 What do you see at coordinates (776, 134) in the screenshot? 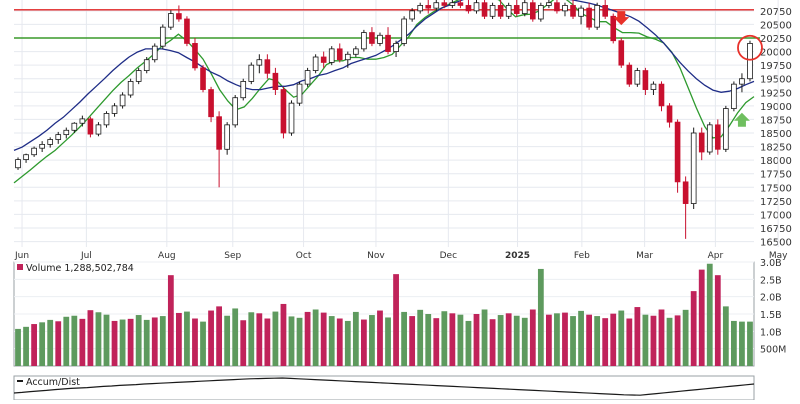
I see `price-tick-label: 18500` at bounding box center [776, 134].